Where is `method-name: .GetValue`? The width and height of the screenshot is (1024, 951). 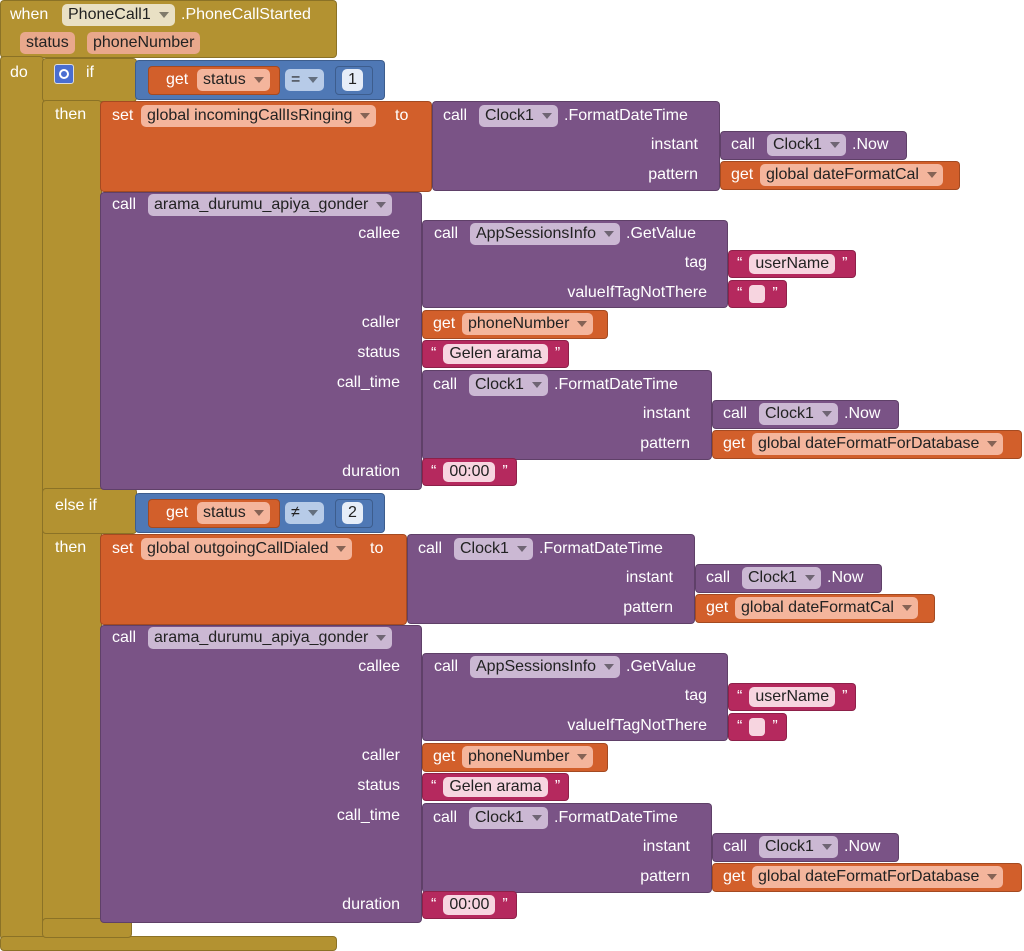
method-name: .GetValue is located at coordinates (661, 666).